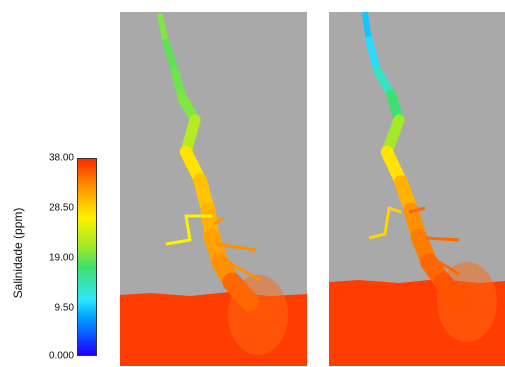 The height and width of the screenshot is (367, 505). I want to click on colorbar-tick-28-5: 28.50, so click(61, 208).